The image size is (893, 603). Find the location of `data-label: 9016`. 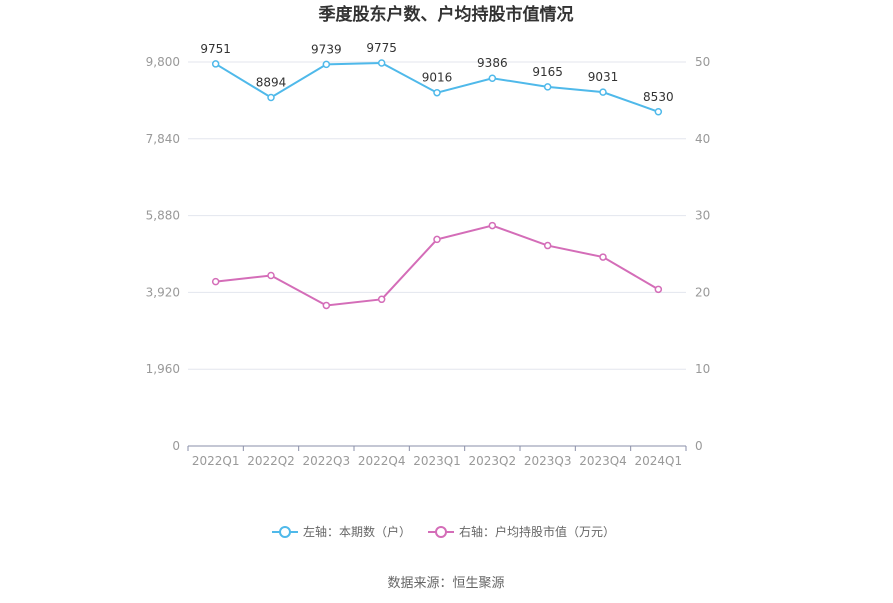

data-label: 9016 is located at coordinates (437, 78).